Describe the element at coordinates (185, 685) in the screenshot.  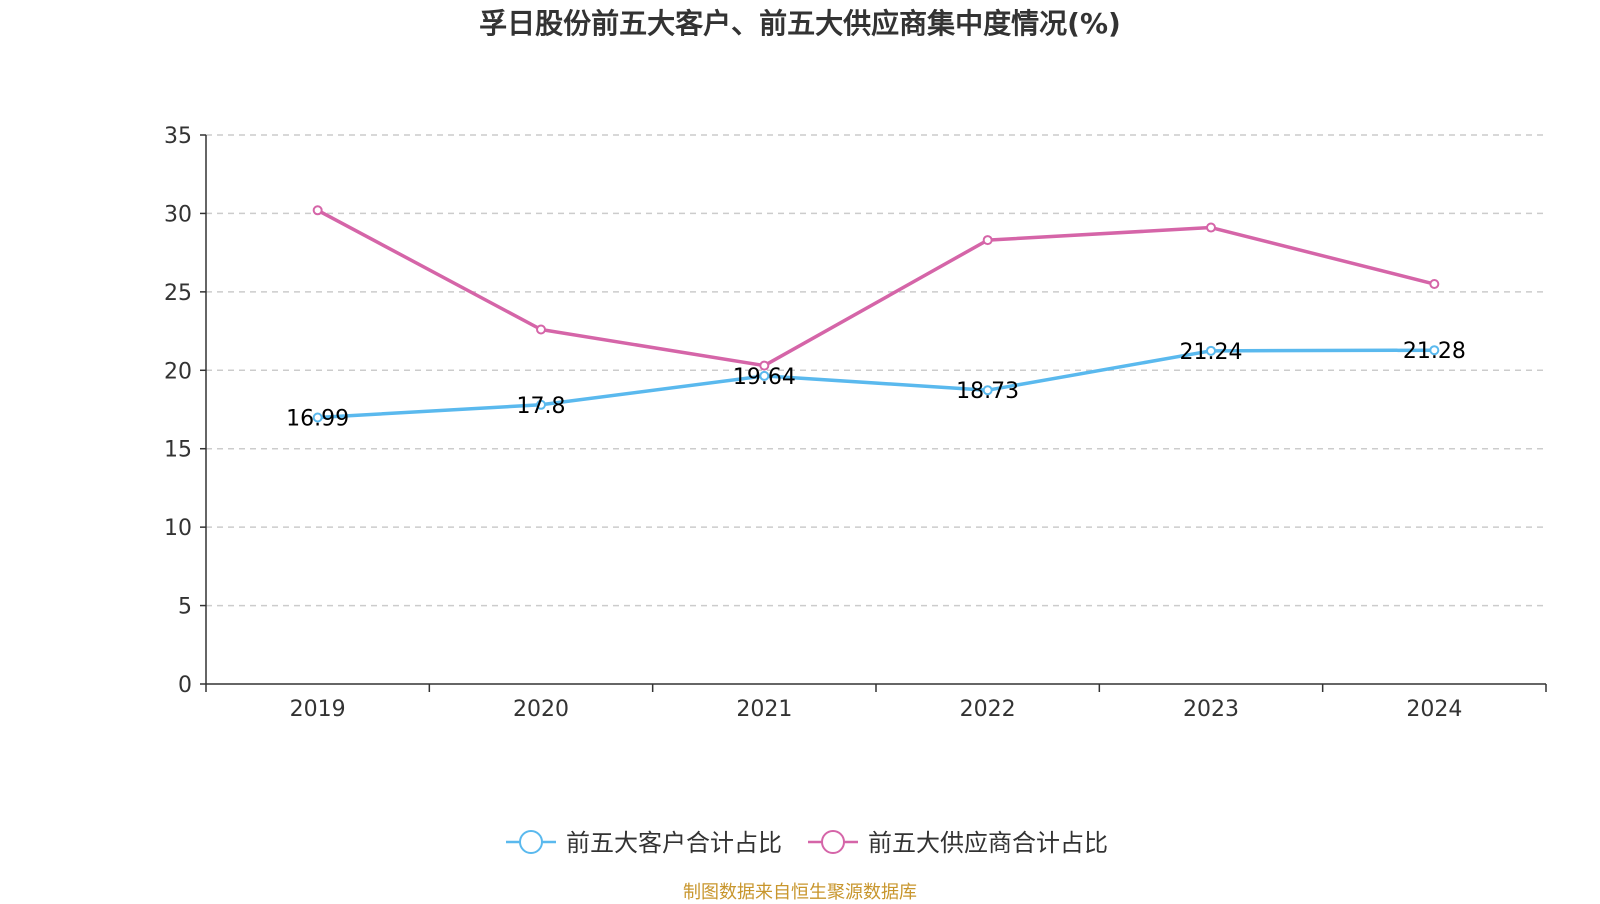
I see `y-tick-label: 0` at that location.